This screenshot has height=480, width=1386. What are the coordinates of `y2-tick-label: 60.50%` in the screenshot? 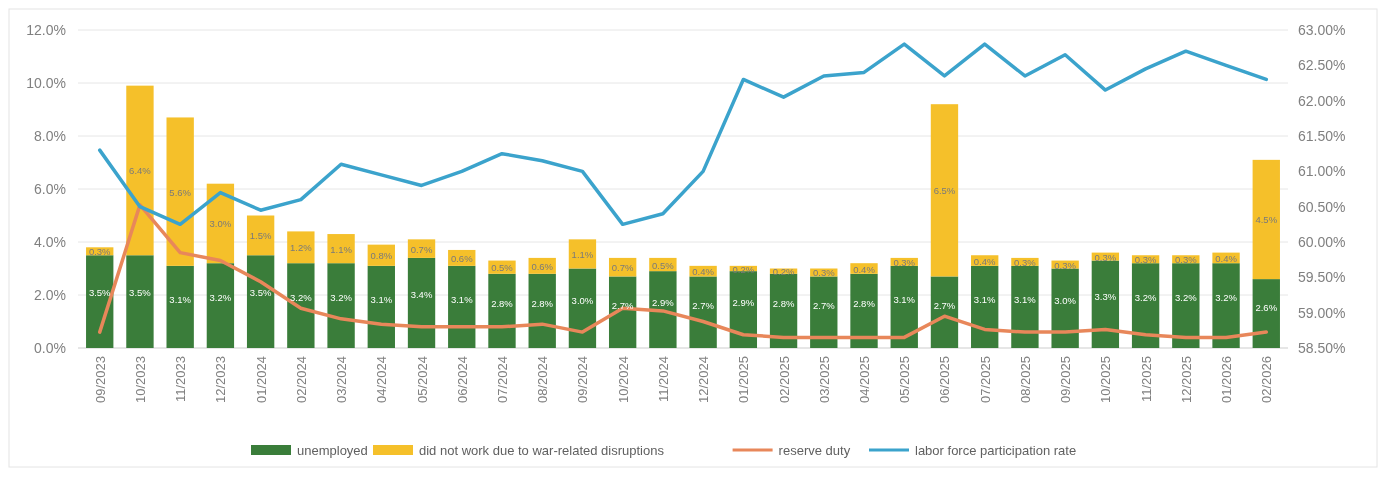 It's located at (1322, 206).